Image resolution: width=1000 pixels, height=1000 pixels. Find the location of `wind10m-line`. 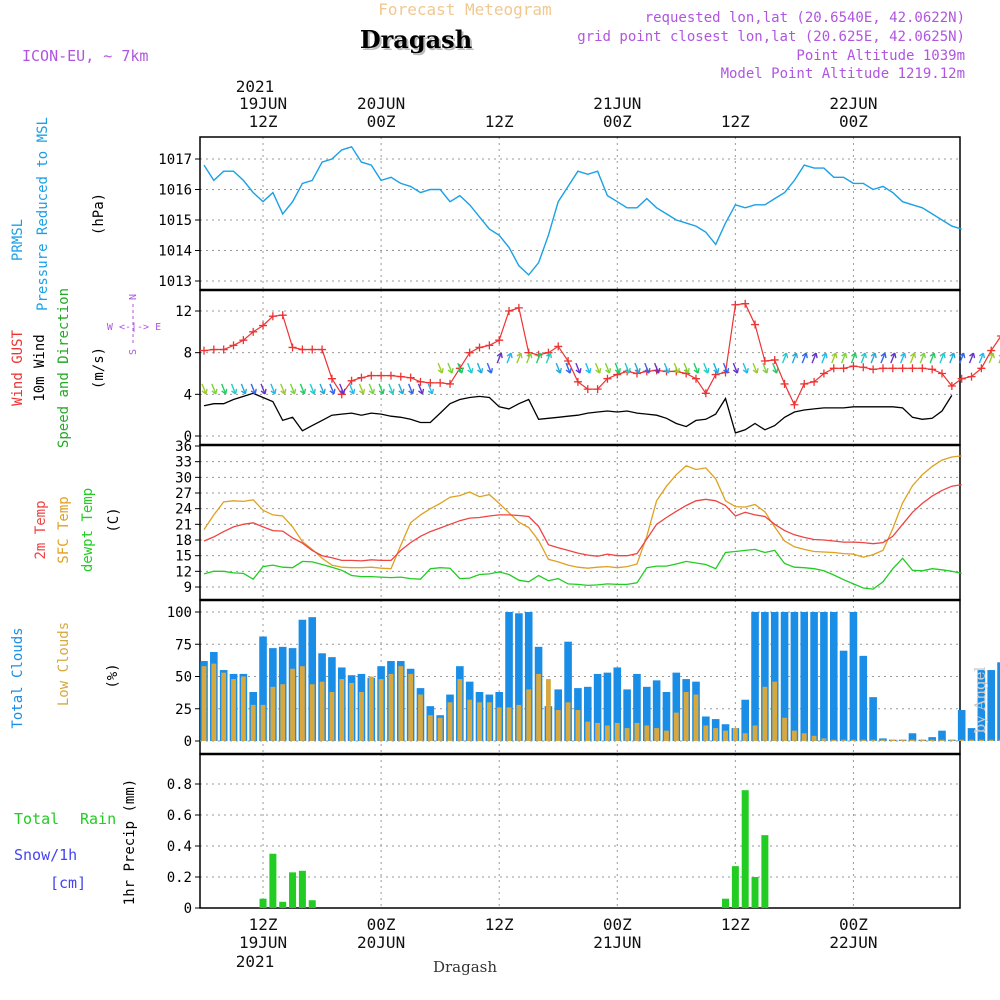

wind10m-line is located at coordinates (578, 413).